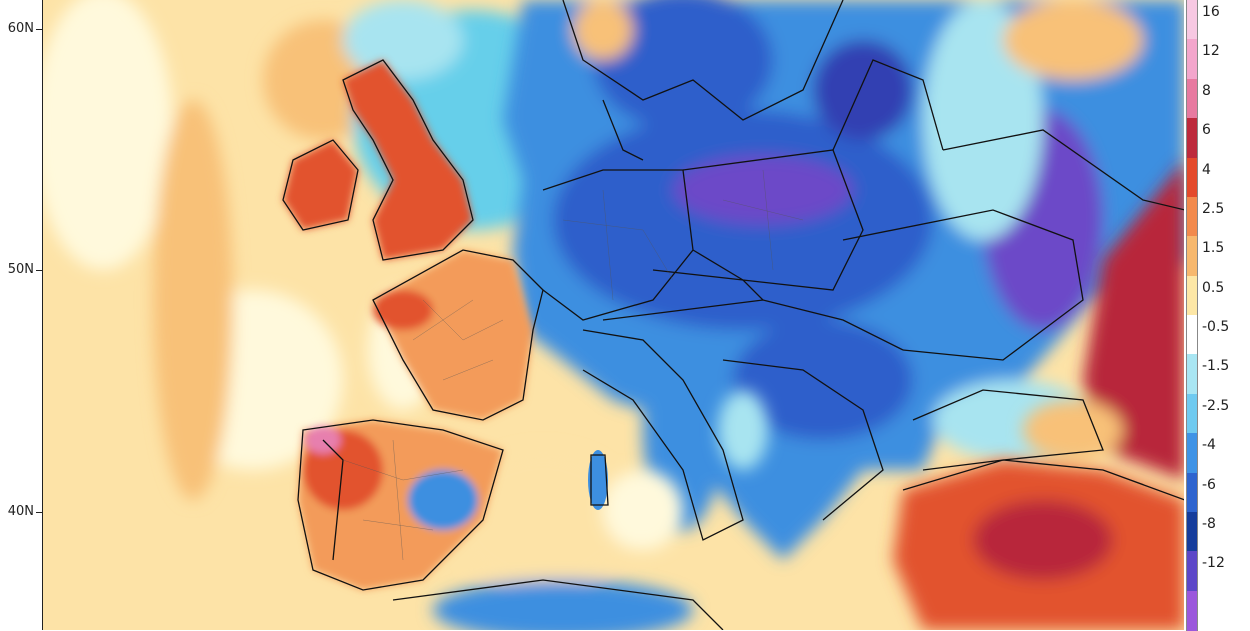 This screenshot has width=1250, height=631. I want to click on legend-label: 6, so click(1206, 130).